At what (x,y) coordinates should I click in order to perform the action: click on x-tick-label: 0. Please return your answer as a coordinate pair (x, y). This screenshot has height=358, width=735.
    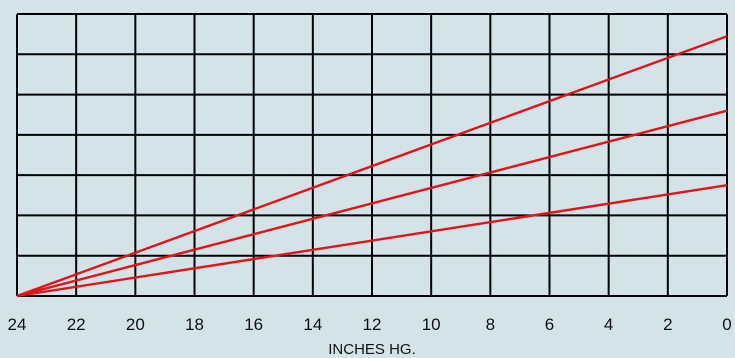
    Looking at the image, I should click on (726, 324).